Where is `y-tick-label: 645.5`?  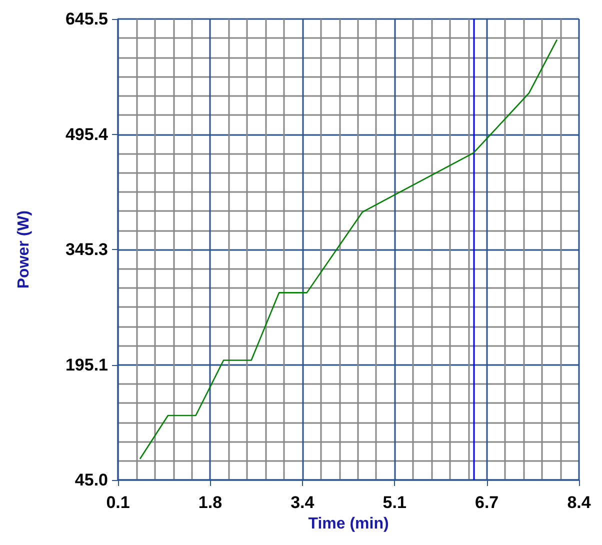 y-tick-label: 645.5 is located at coordinates (86, 19).